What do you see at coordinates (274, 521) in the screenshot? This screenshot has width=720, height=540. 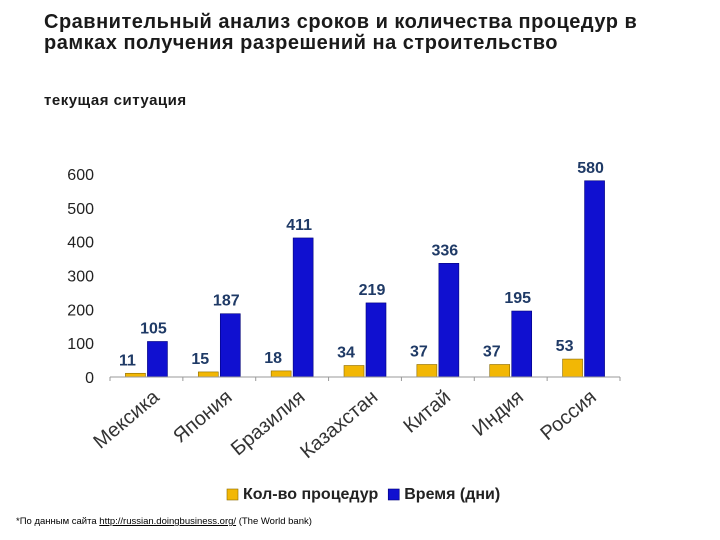 I see `footnote-suffix: (The World bank)` at bounding box center [274, 521].